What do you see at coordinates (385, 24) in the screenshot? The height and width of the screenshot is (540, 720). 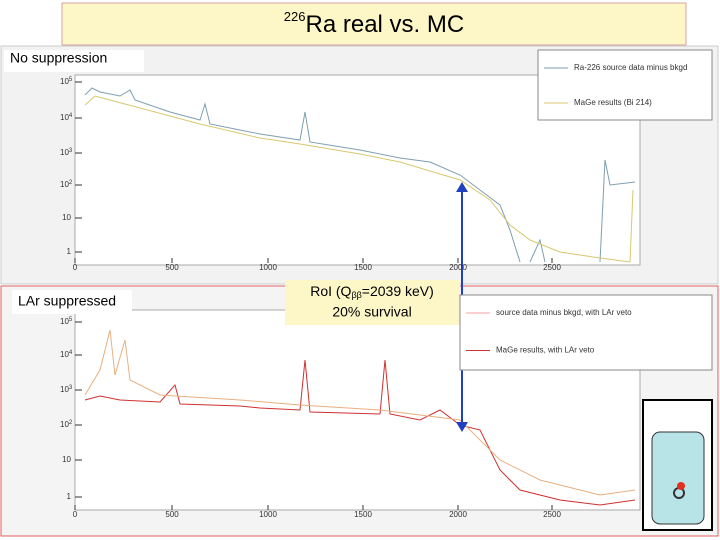 I see `title-text: Ra real vs. MC` at bounding box center [385, 24].